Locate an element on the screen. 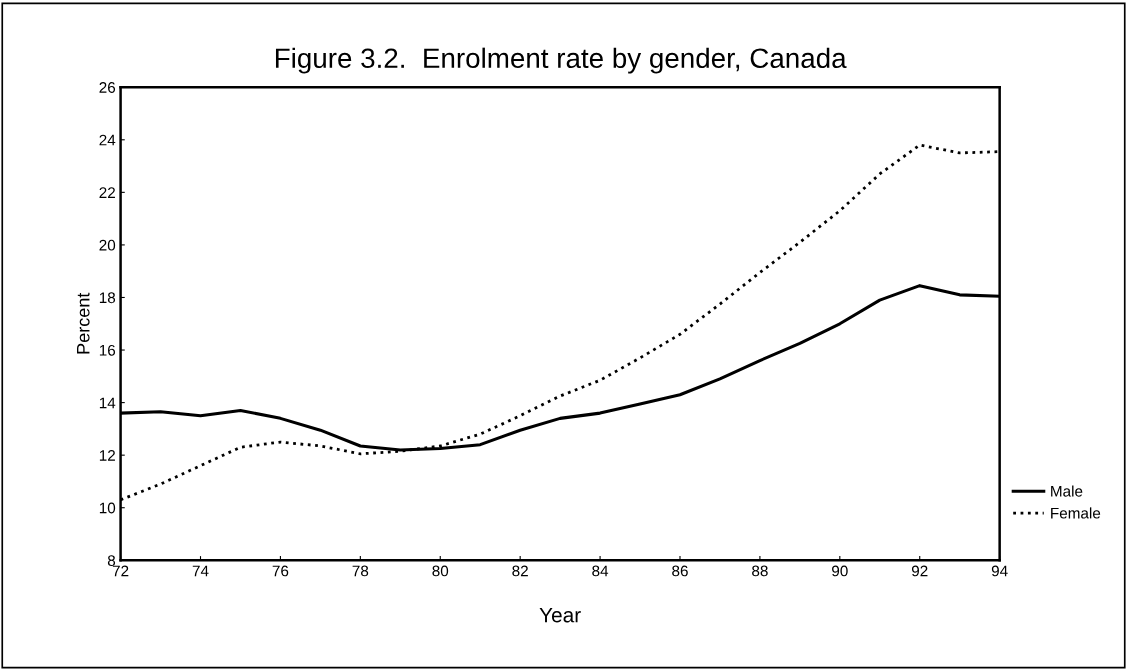  x-tick-label: 72 is located at coordinates (120, 571).